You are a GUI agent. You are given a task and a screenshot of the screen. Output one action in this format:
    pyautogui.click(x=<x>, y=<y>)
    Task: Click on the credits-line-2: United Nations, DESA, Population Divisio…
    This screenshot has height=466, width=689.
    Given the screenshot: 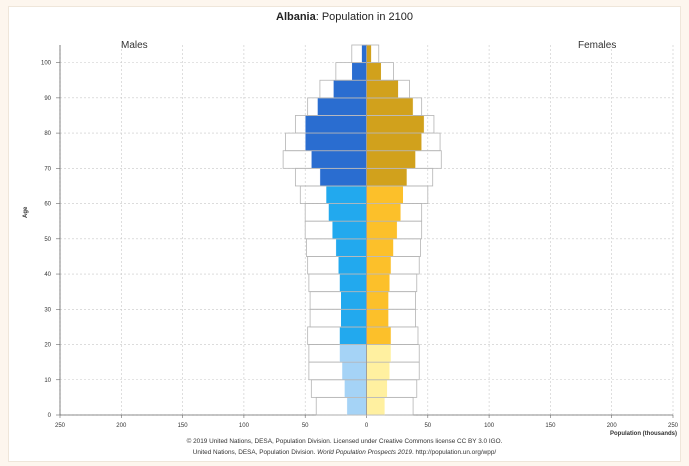 What is the action you would take?
    pyautogui.click(x=344, y=452)
    